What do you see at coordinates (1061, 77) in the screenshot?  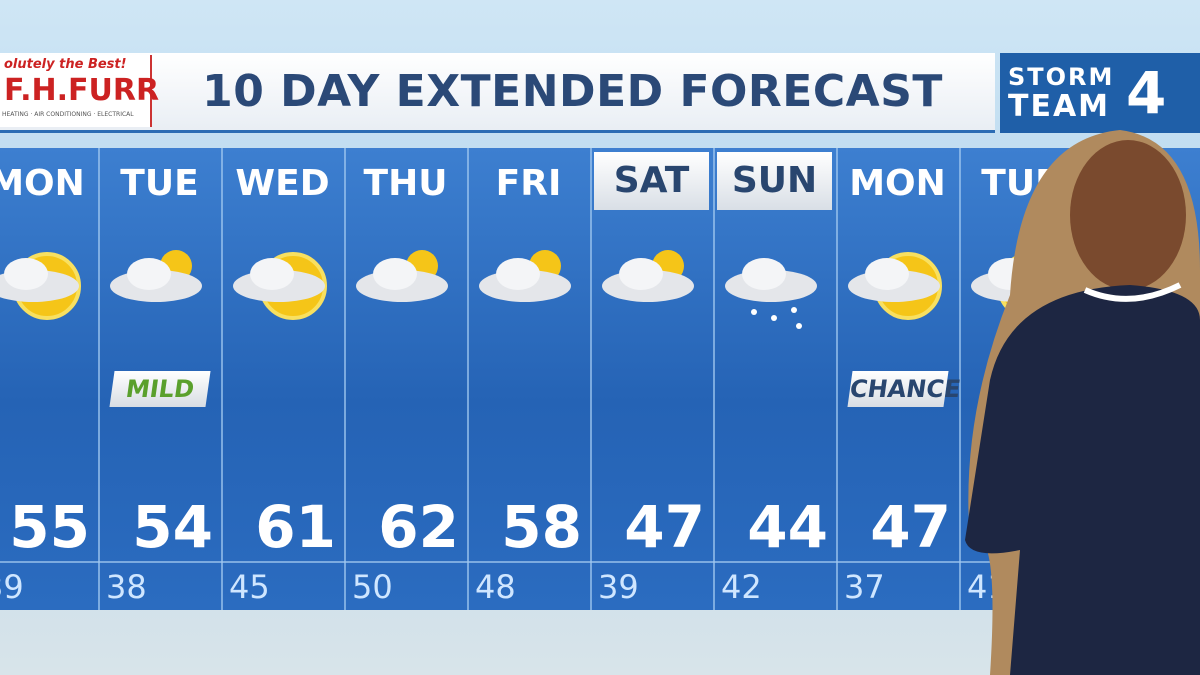 I see `station-line1: STORM` at bounding box center [1061, 77].